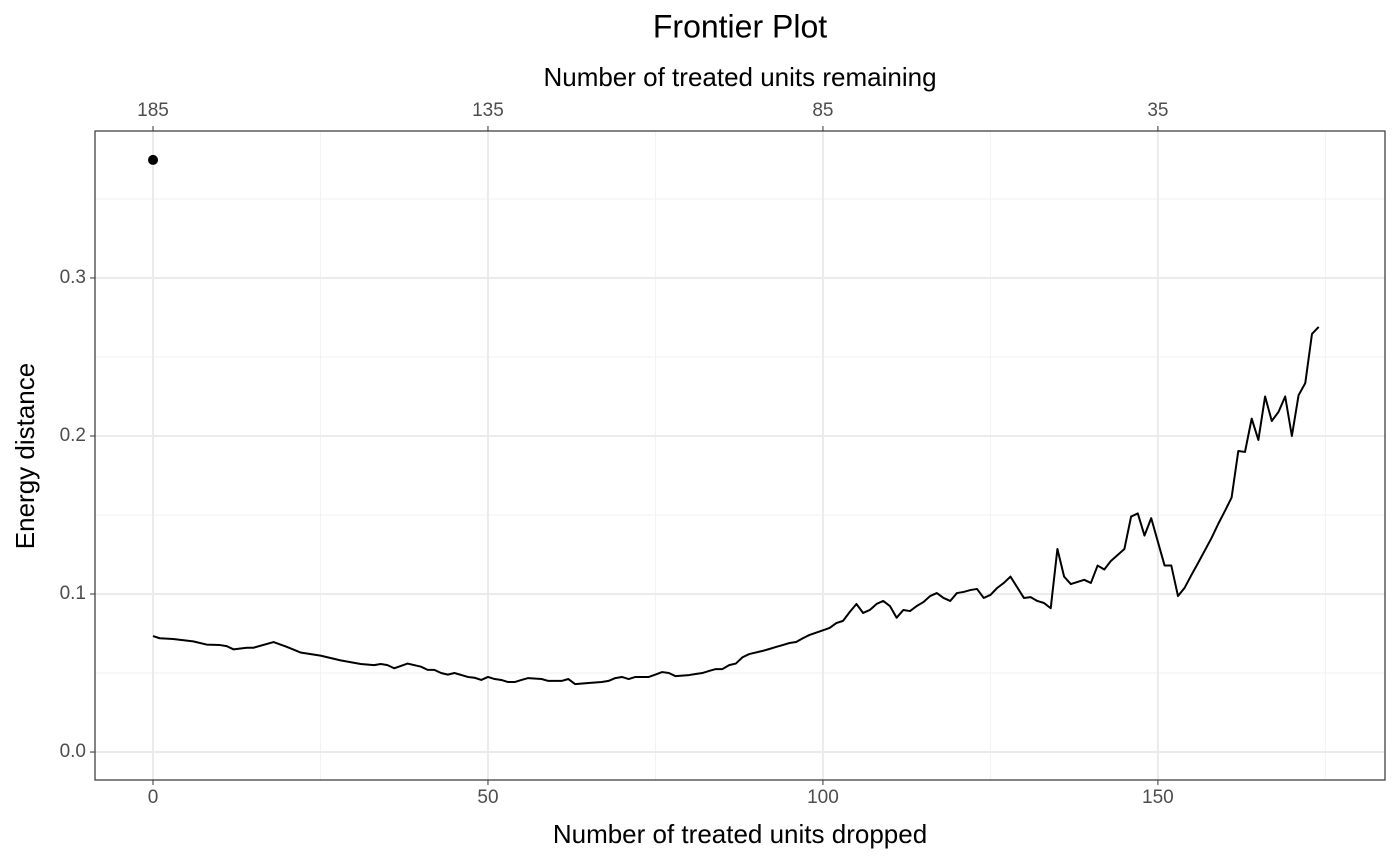 The height and width of the screenshot is (866, 1400). Describe the element at coordinates (73, 277) in the screenshot. I see `y-tick-label: 0.3` at that location.